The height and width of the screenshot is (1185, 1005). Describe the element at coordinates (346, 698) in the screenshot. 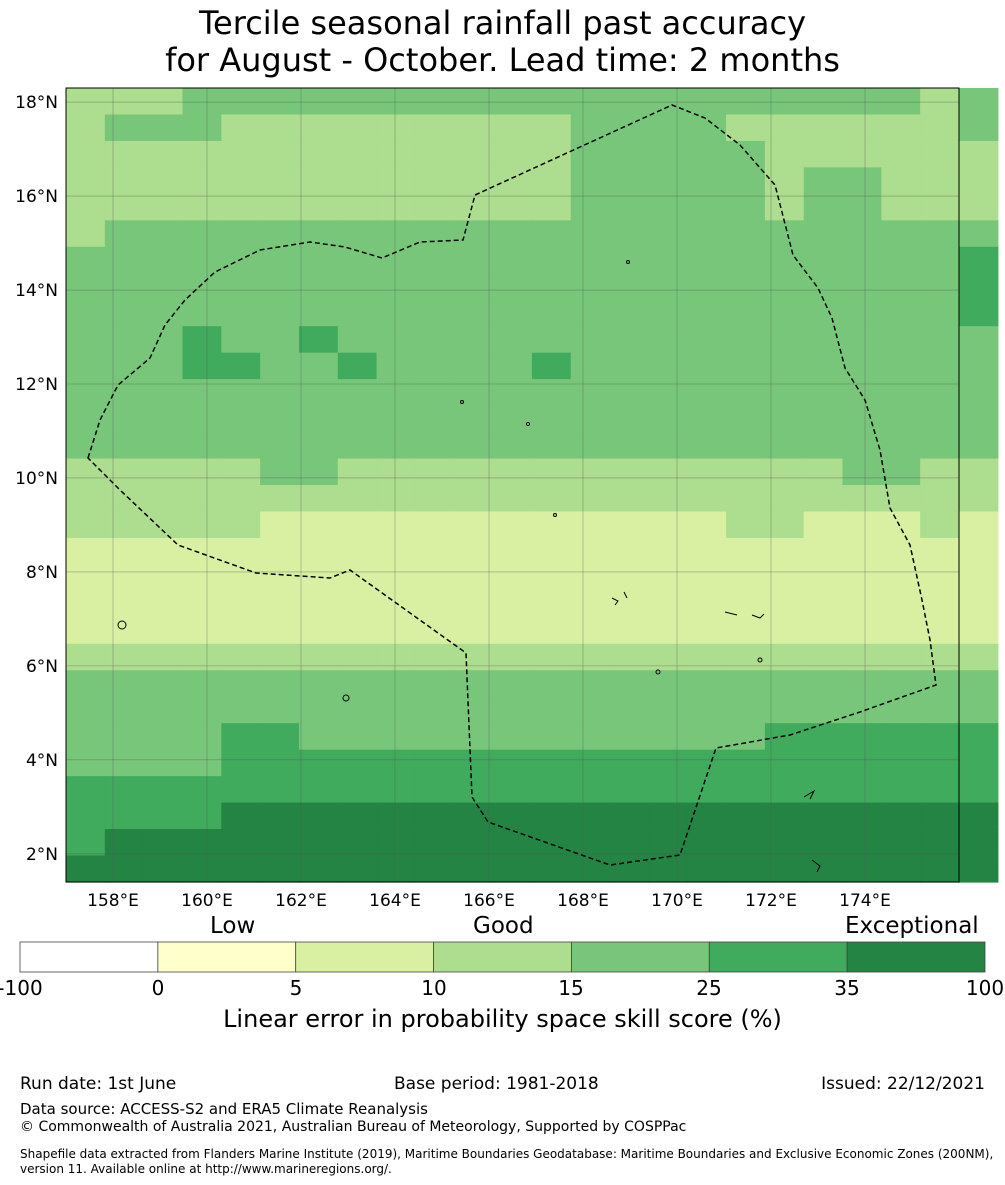

I see `island` at that location.